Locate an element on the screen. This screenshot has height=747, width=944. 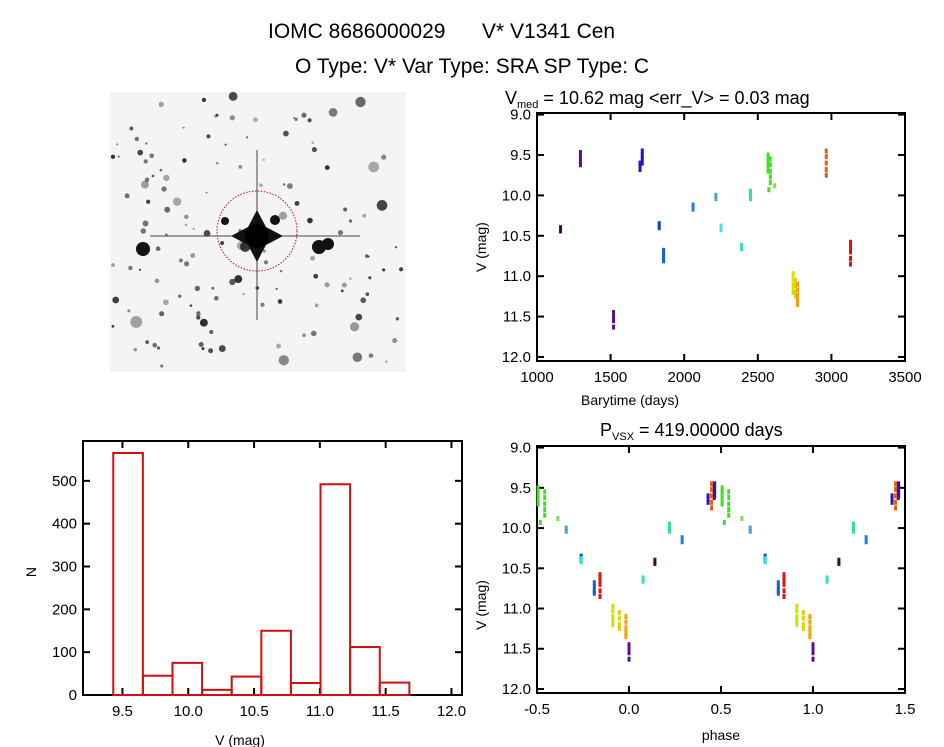
phased-curve-title: PVSX = 419.00000 days is located at coordinates (691, 431).